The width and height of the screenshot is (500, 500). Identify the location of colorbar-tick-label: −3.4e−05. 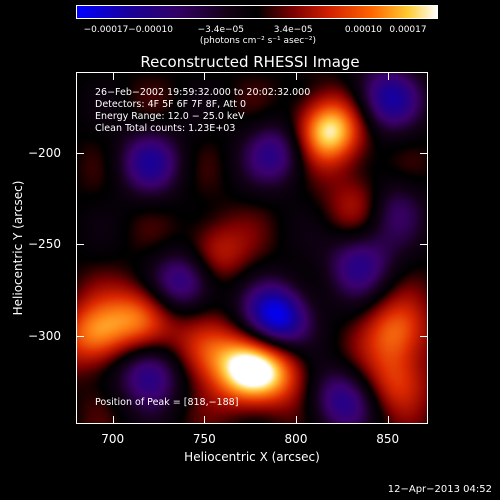
(220, 30).